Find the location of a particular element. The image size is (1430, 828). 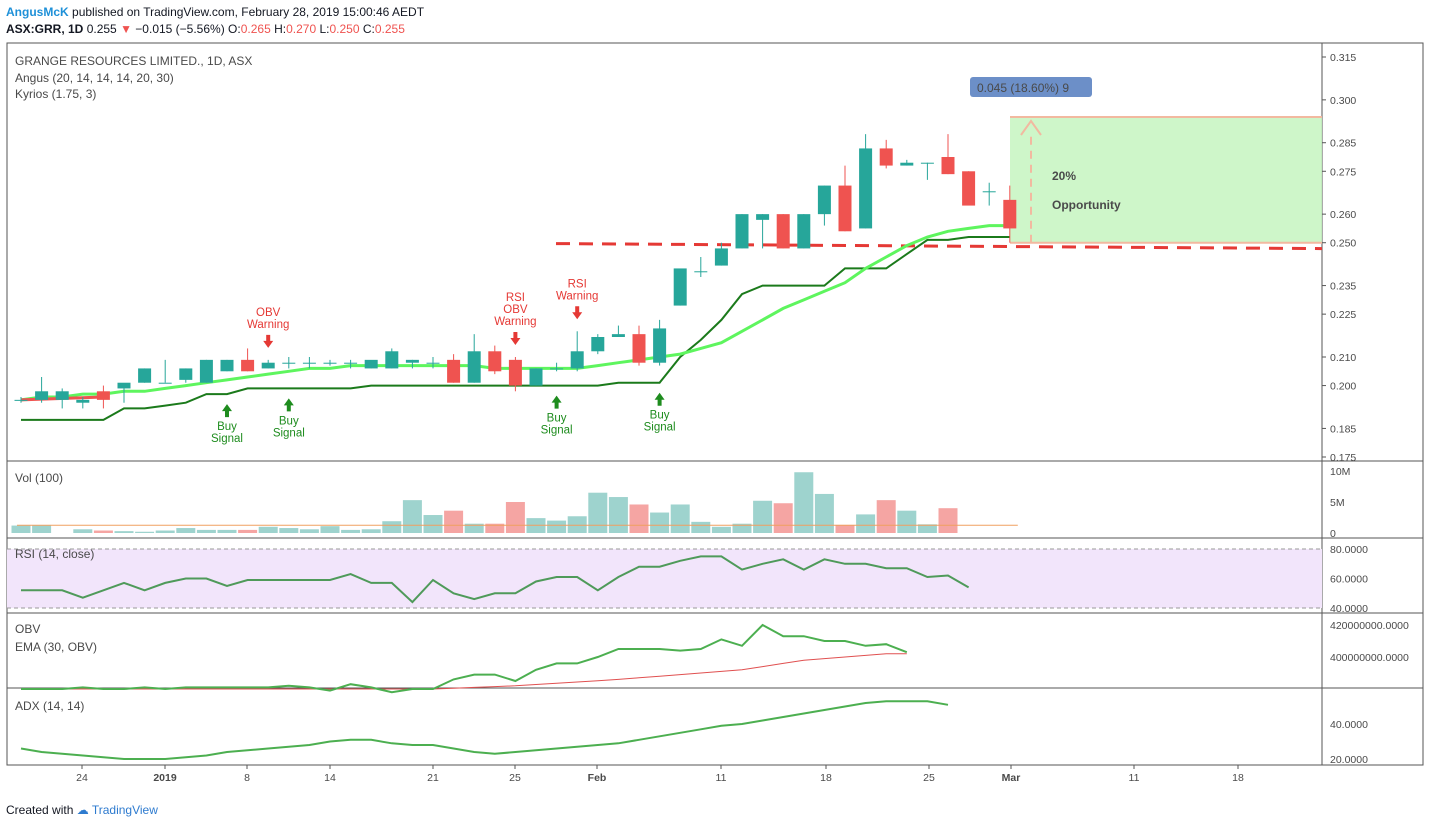

obv-line is located at coordinates (464, 658).